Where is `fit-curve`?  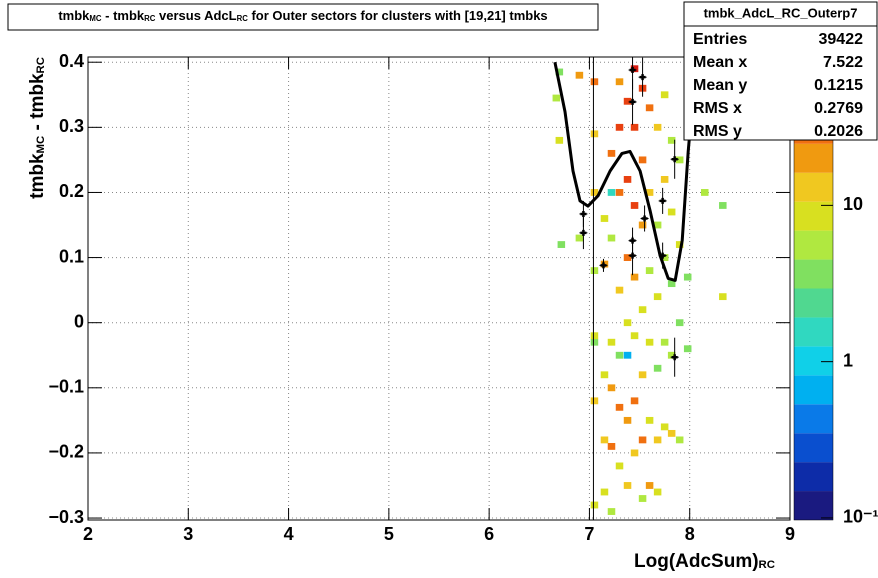 fit-curve is located at coordinates (625, 171).